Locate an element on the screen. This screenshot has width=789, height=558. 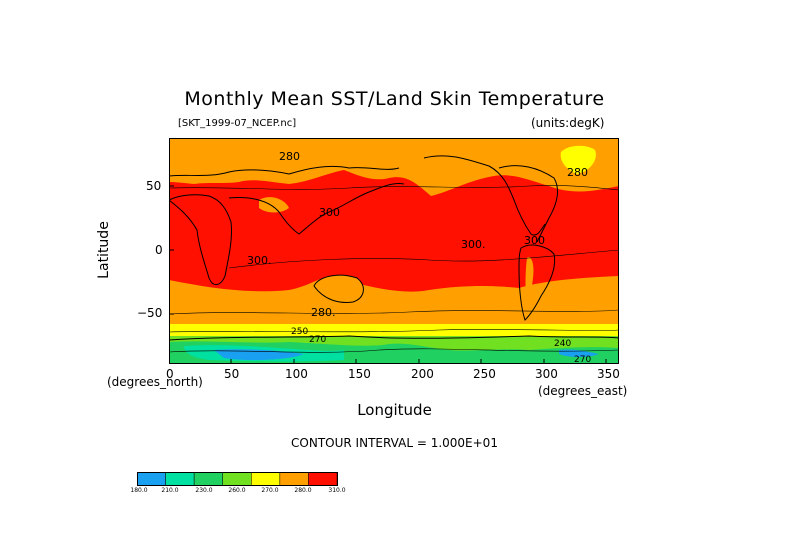
australia-coast is located at coordinates (338, 288).